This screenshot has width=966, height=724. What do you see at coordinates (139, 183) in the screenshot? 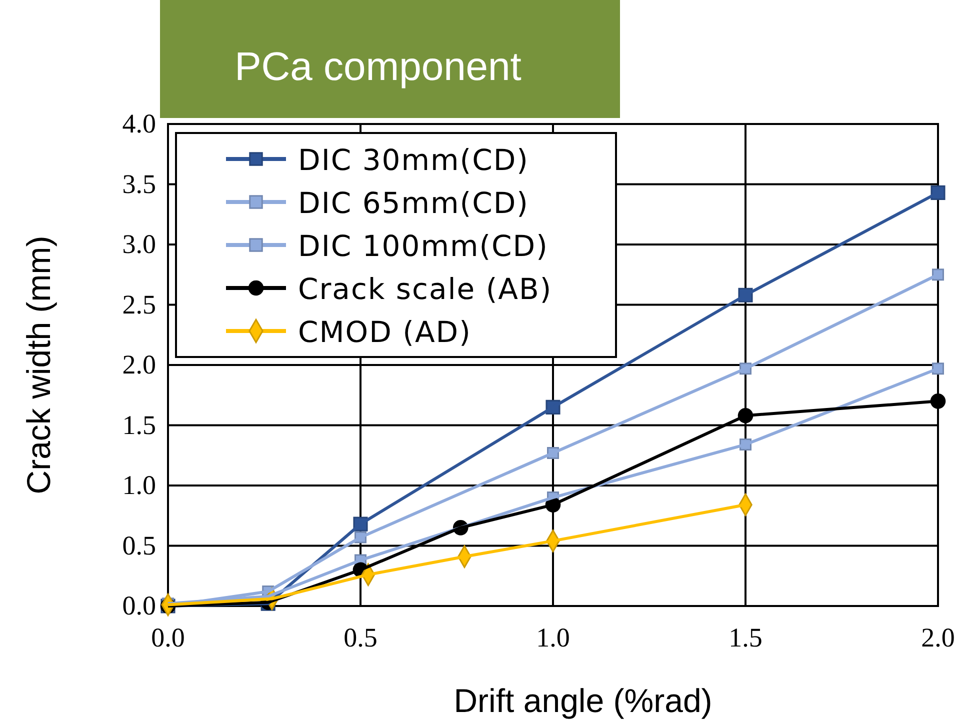
I see `y-tick-label: 3.5` at bounding box center [139, 183].